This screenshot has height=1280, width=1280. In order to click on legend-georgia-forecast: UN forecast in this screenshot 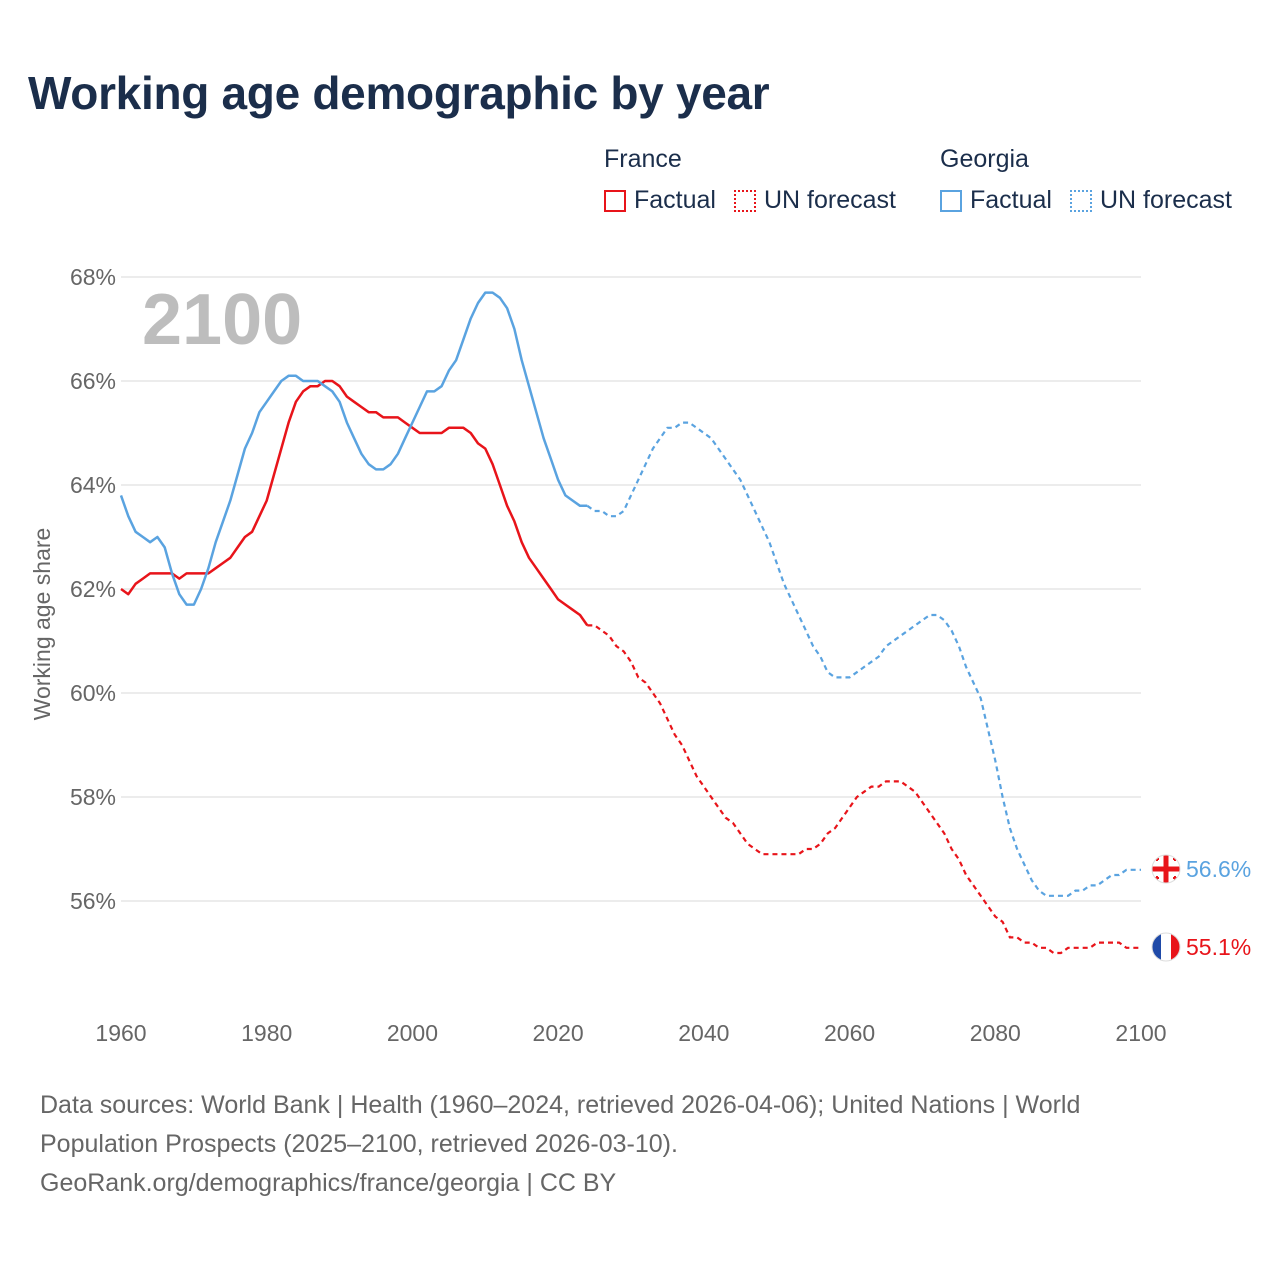, I will do `click(1150, 200)`.